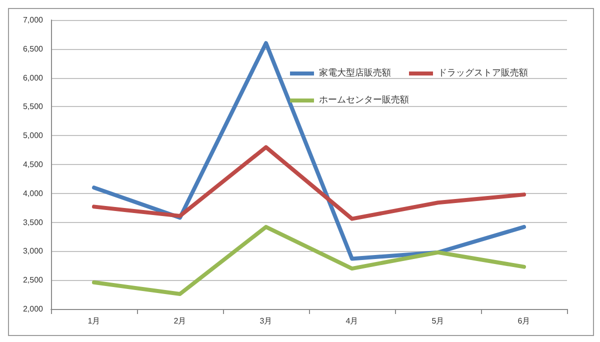 The image size is (600, 342). I want to click on y-tick-label: 2,500, so click(33, 280).